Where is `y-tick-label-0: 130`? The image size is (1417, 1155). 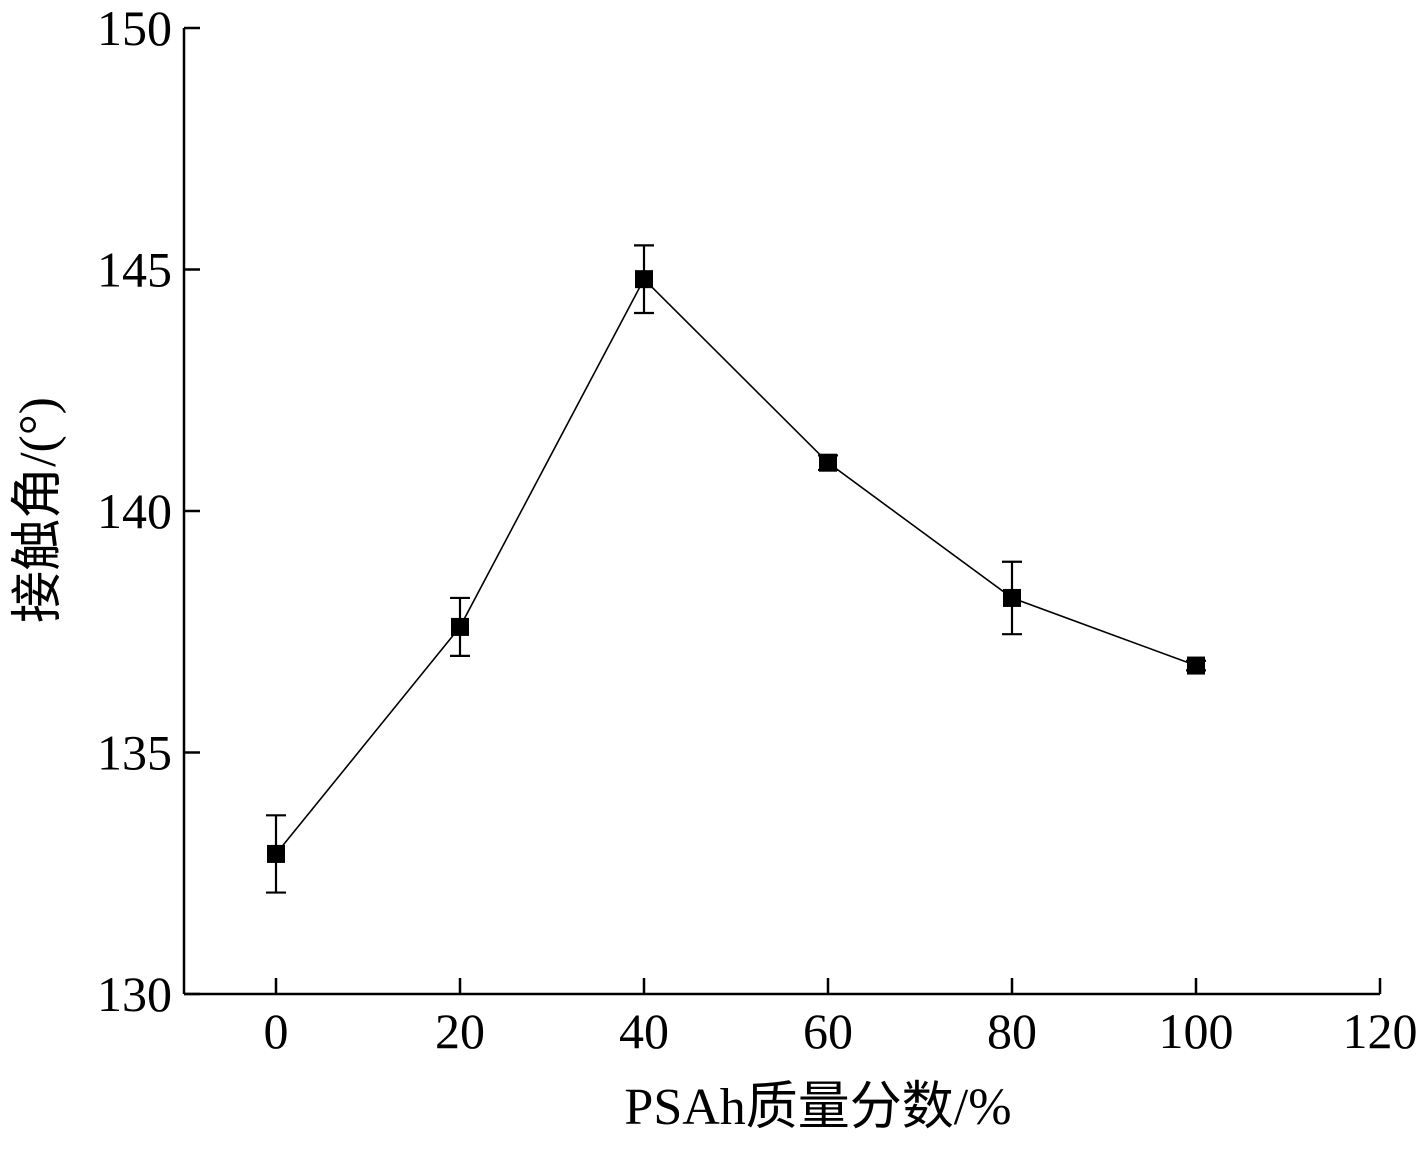 y-tick-label-0: 130 is located at coordinates (134, 994).